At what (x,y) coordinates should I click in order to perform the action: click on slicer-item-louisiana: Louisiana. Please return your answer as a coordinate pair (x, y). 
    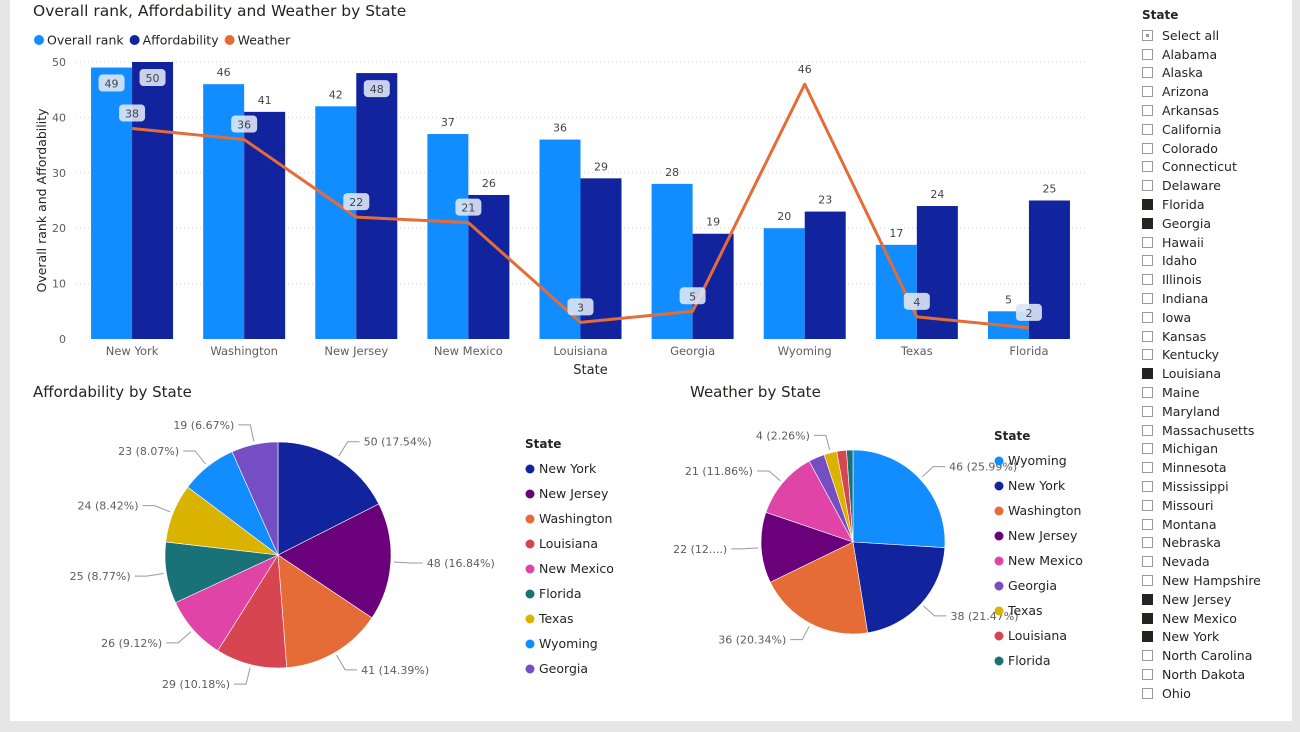
    Looking at the image, I should click on (1212, 373).